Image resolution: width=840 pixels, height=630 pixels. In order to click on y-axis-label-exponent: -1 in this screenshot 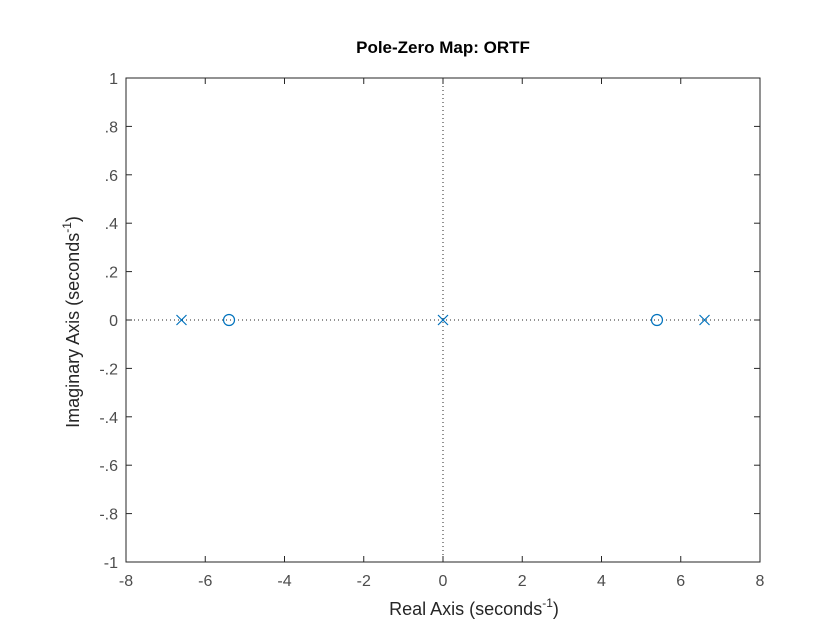, I will do `click(67, 227)`.